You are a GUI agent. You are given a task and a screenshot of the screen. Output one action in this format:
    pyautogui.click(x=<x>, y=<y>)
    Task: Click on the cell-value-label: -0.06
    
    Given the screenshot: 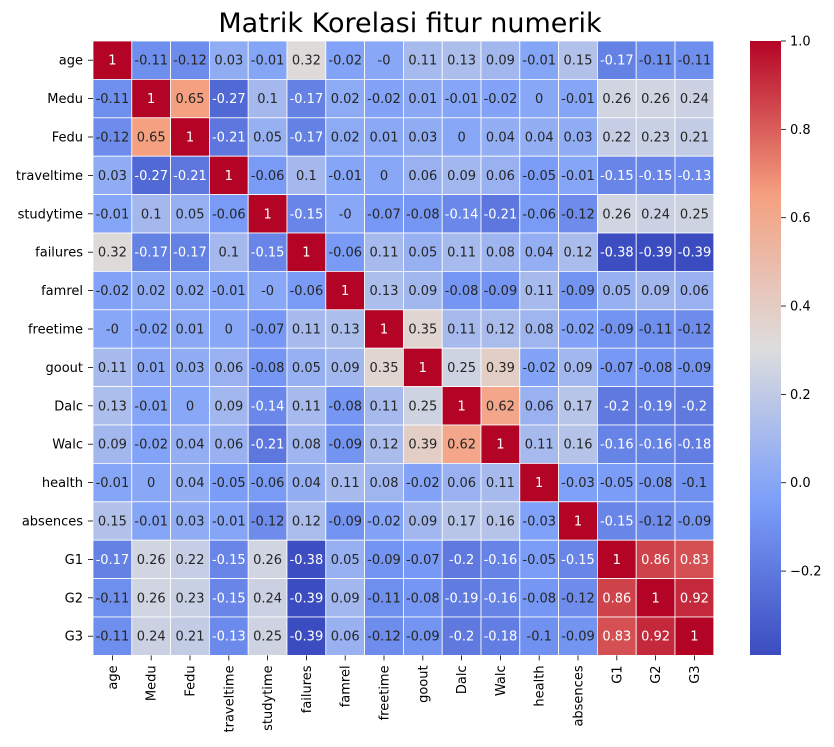 What is the action you would take?
    pyautogui.click(x=268, y=176)
    